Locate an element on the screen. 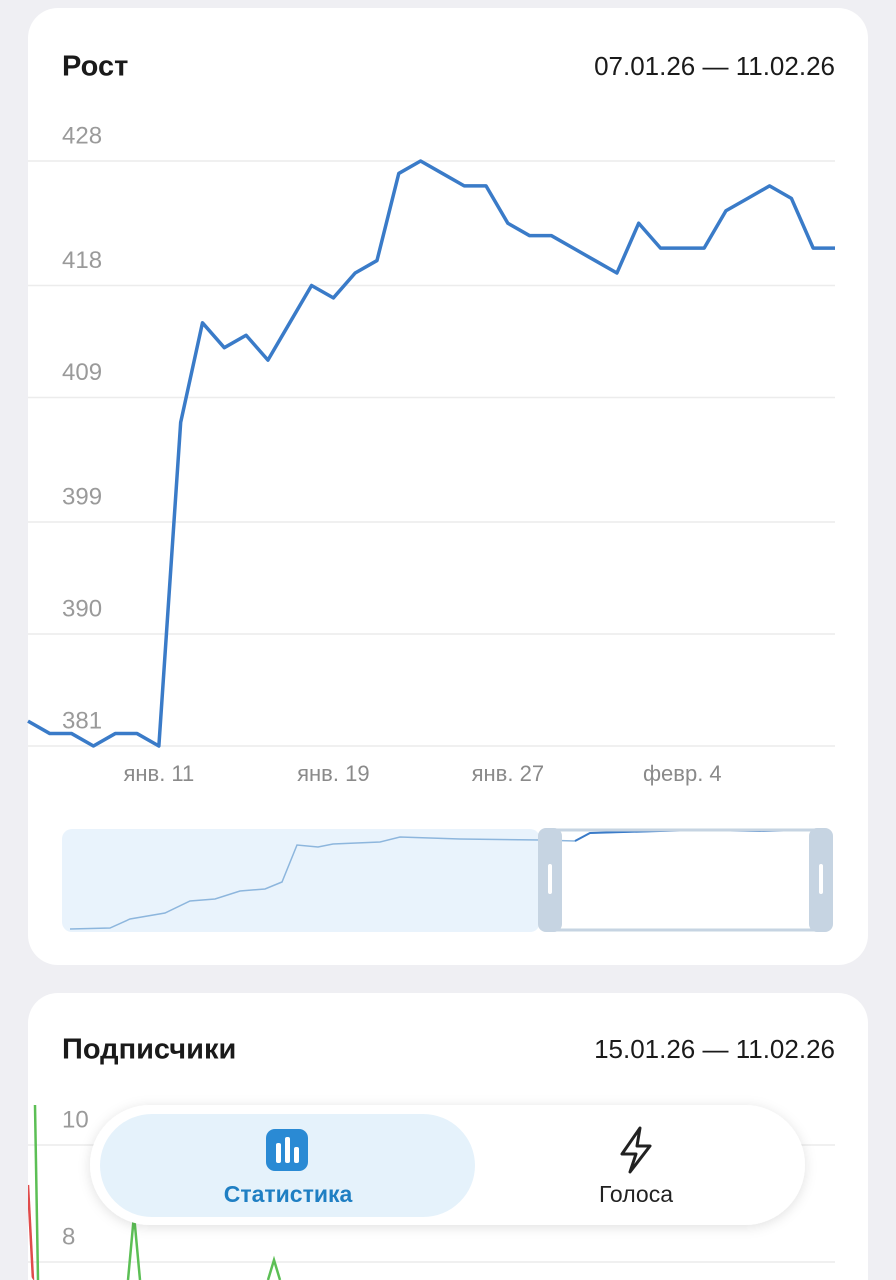 This screenshot has width=896, height=1280. y-tick-label: 10 is located at coordinates (75, 1119).